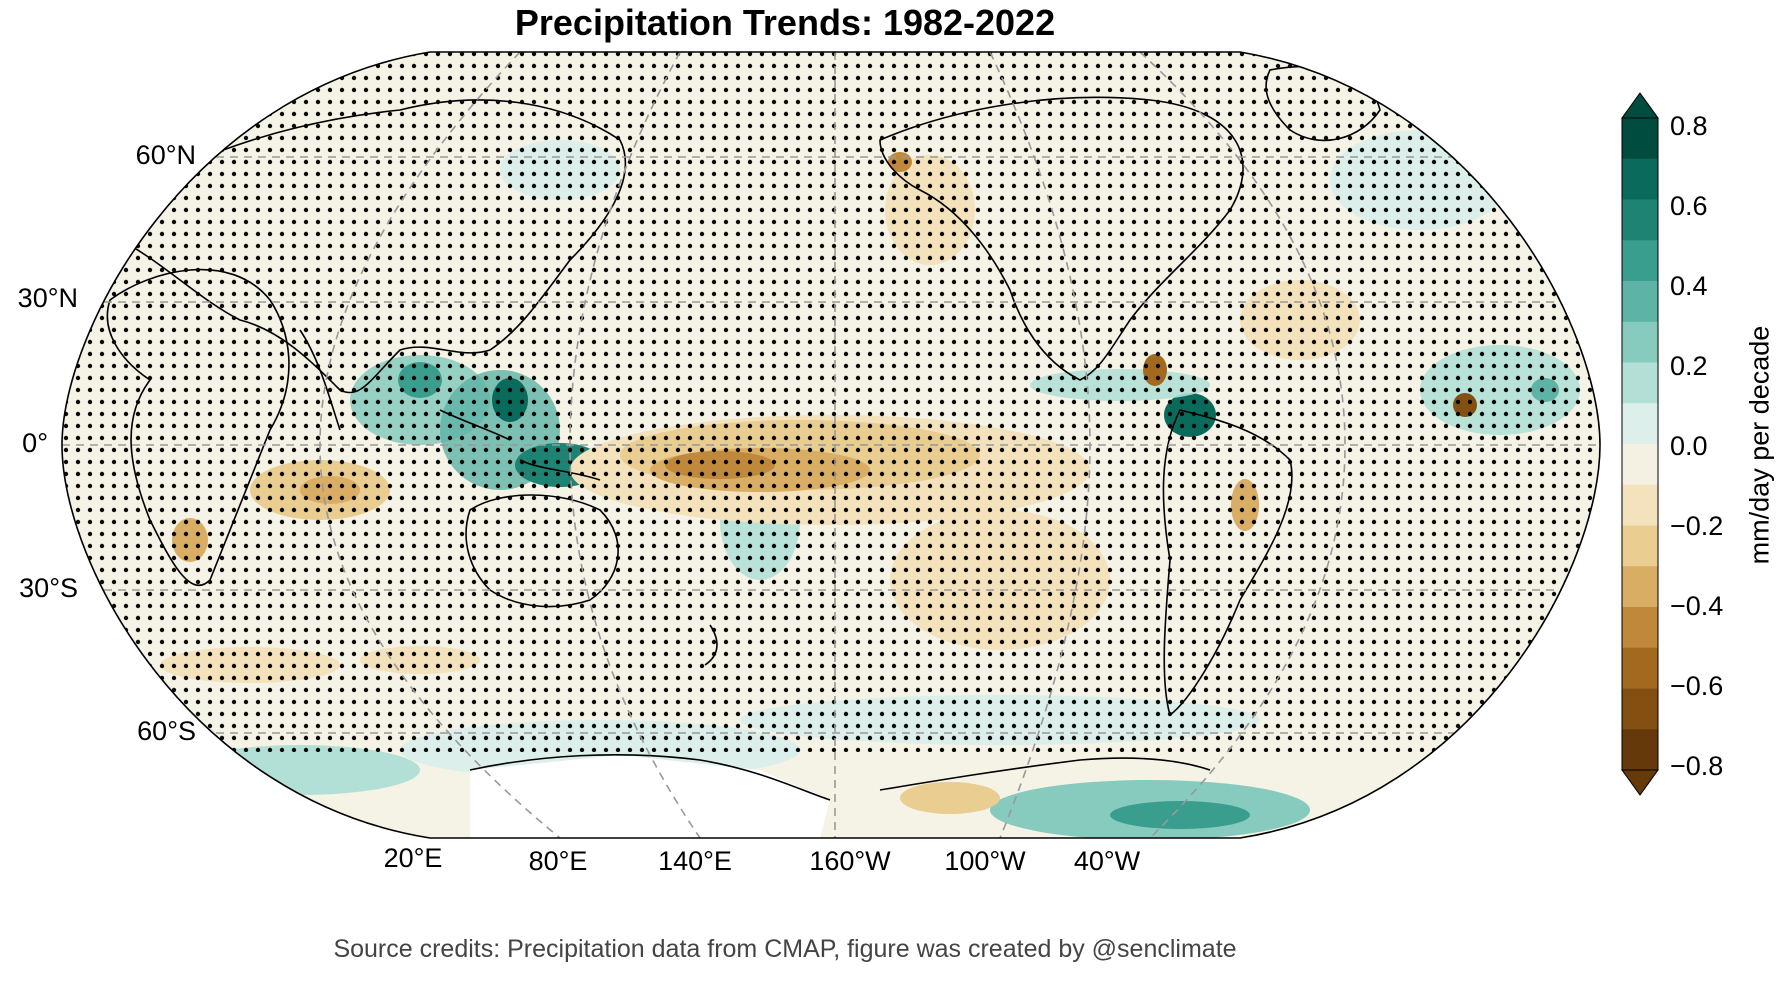 The image size is (1789, 1002). I want to click on colorbar-tick-neg-0-6: −0.6, so click(1697, 686).